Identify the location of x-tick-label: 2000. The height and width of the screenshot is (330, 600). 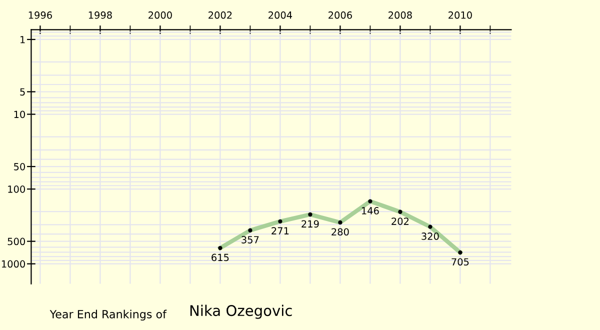
(160, 15).